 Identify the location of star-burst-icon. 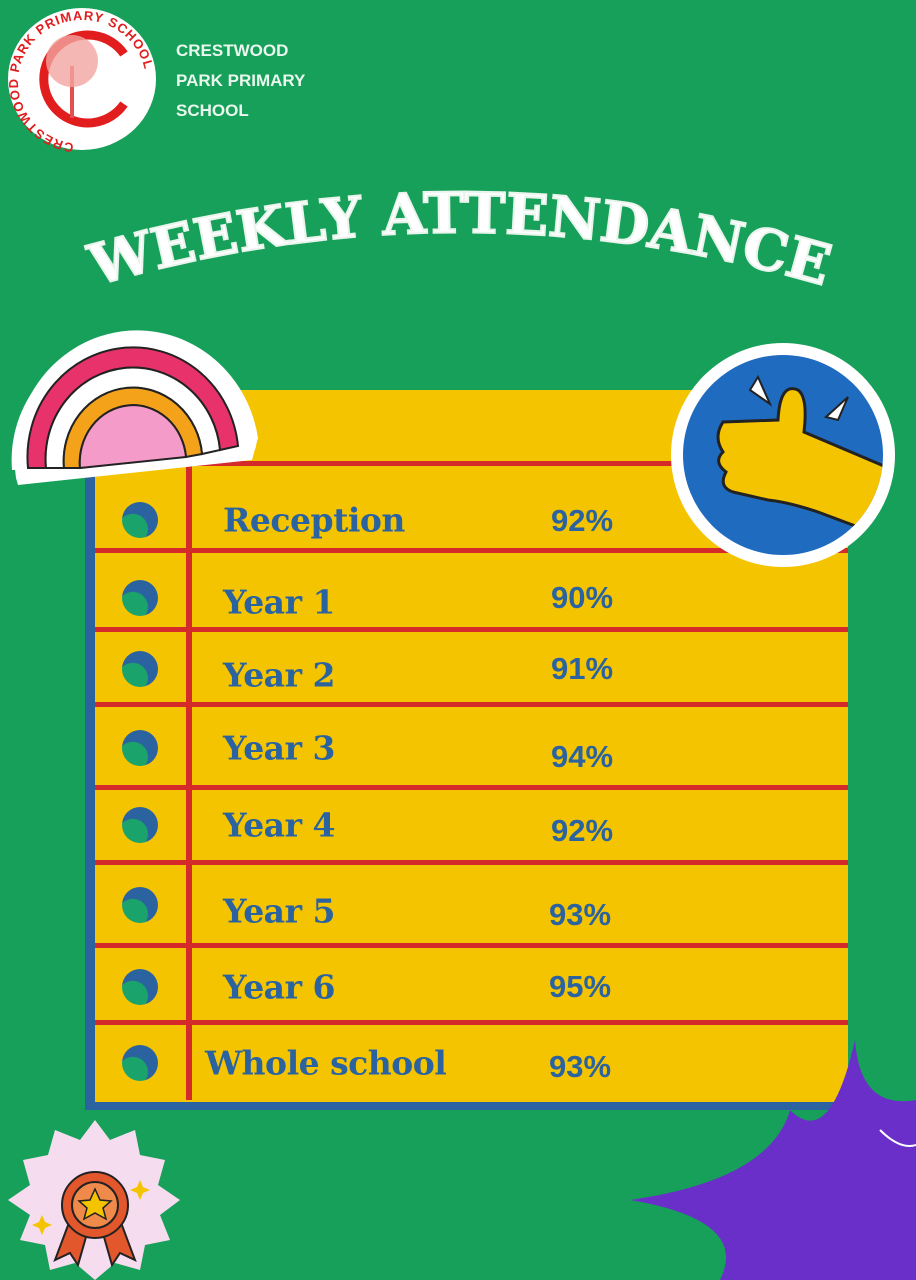
(773, 1160).